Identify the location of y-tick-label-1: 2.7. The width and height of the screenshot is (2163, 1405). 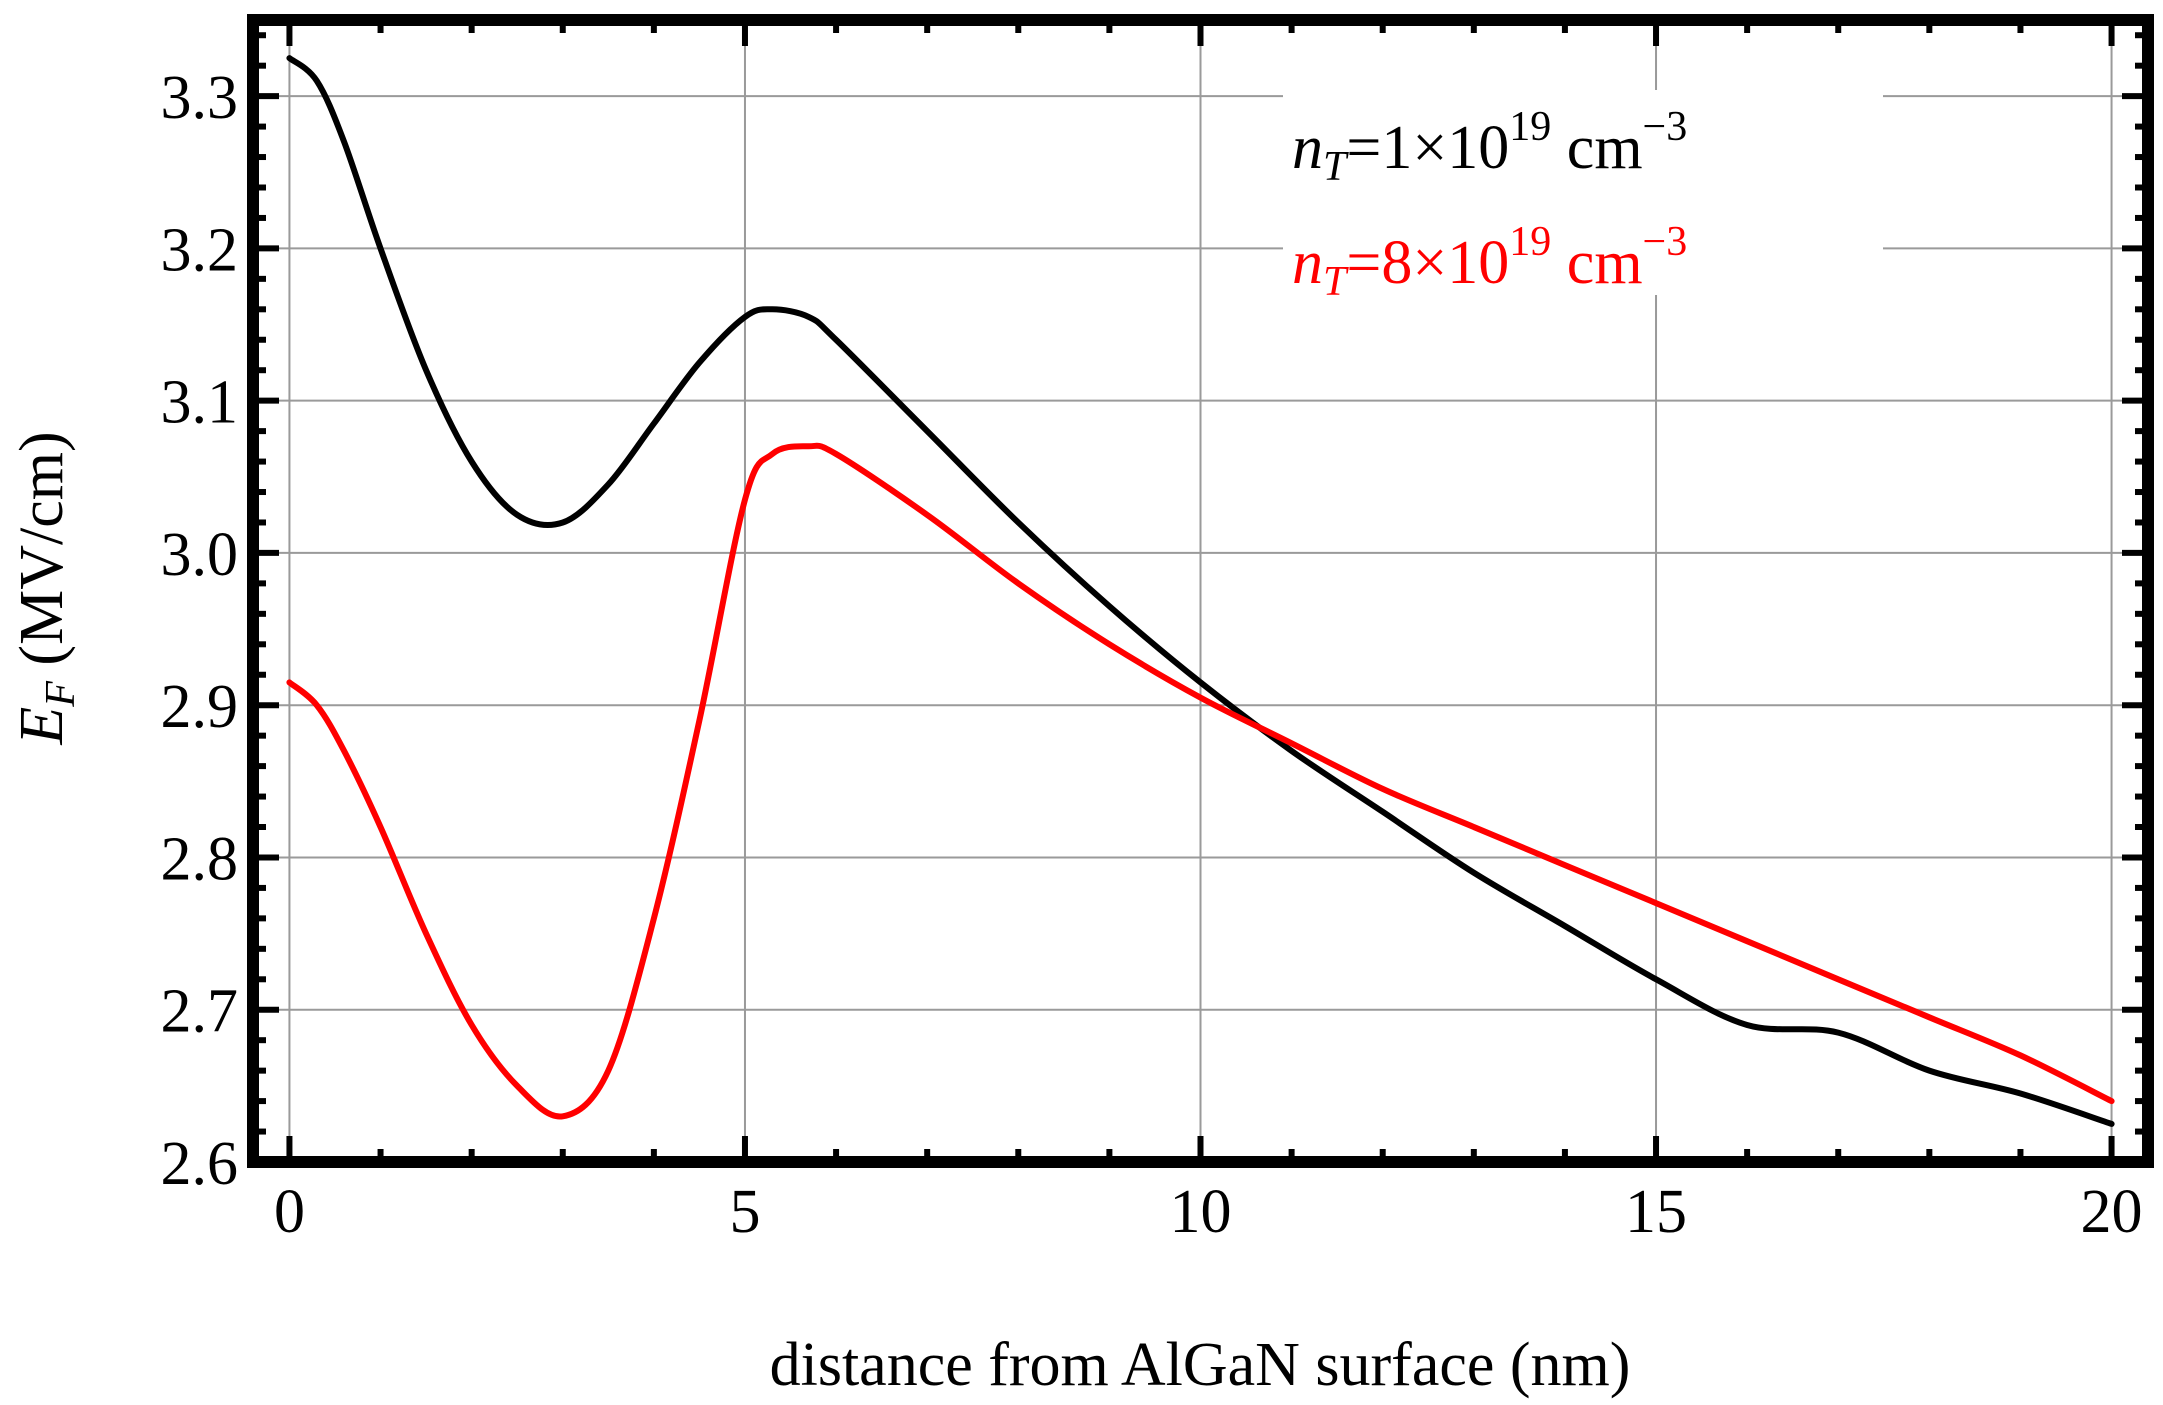
(200, 1012).